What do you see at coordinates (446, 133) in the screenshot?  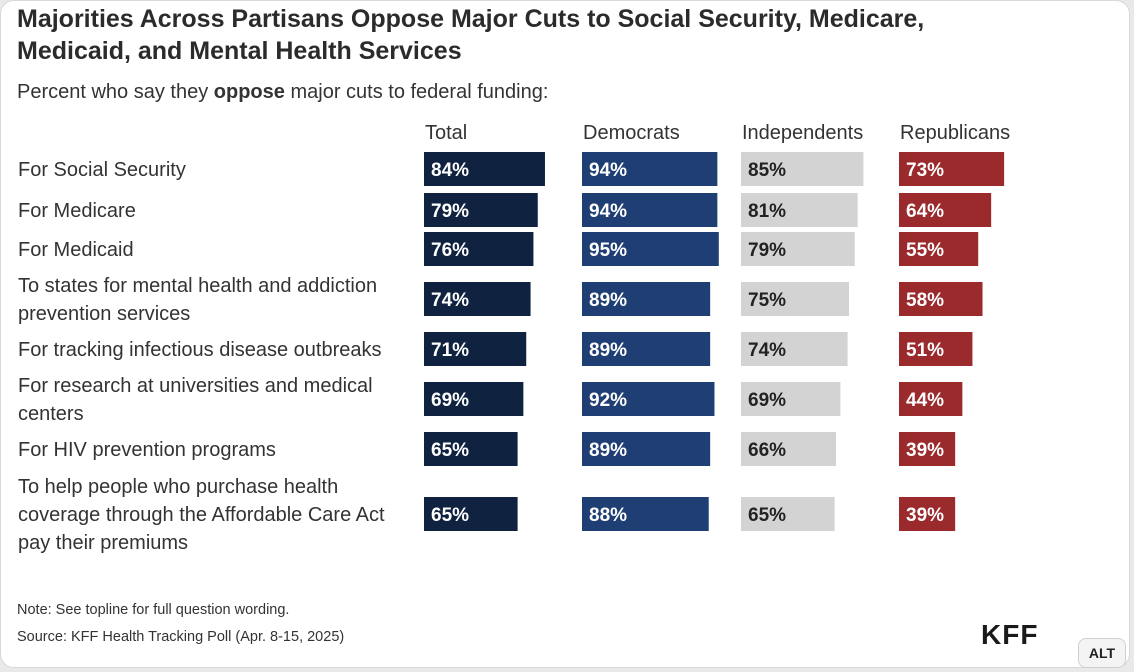 I see `series-header-total: Total` at bounding box center [446, 133].